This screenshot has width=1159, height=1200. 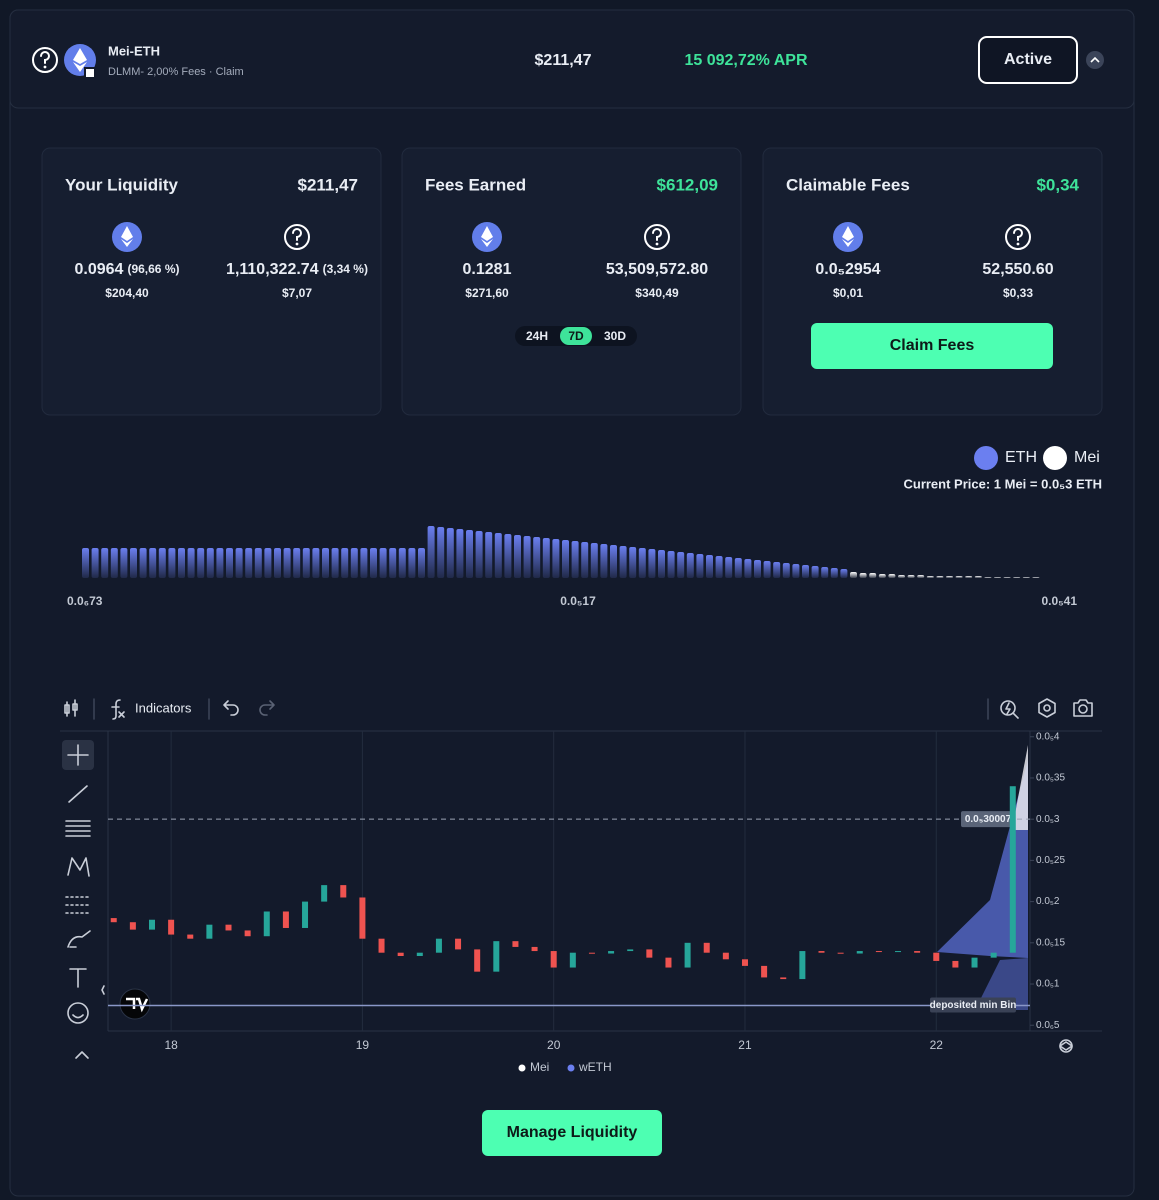 What do you see at coordinates (988, 819) in the screenshot?
I see `price-tag` at bounding box center [988, 819].